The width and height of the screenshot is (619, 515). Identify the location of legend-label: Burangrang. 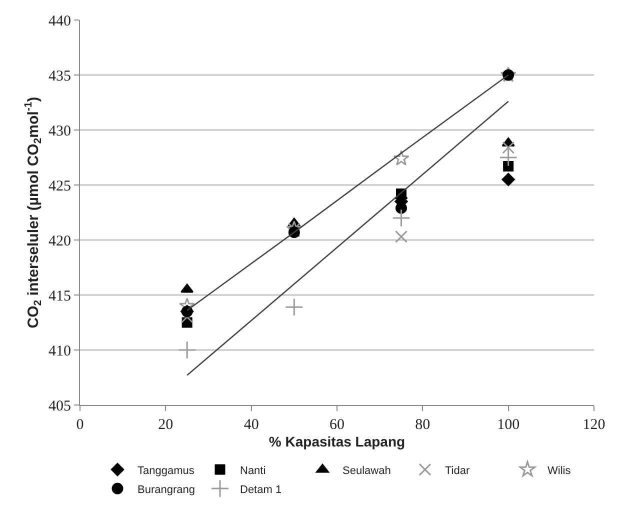
(166, 490).